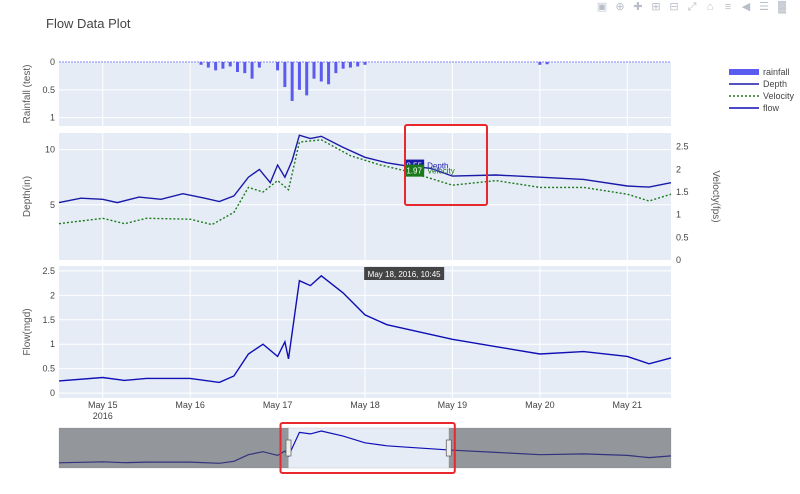 The width and height of the screenshot is (800, 494). What do you see at coordinates (559, 448) in the screenshot?
I see `range-slider-mask-right` at bounding box center [559, 448].